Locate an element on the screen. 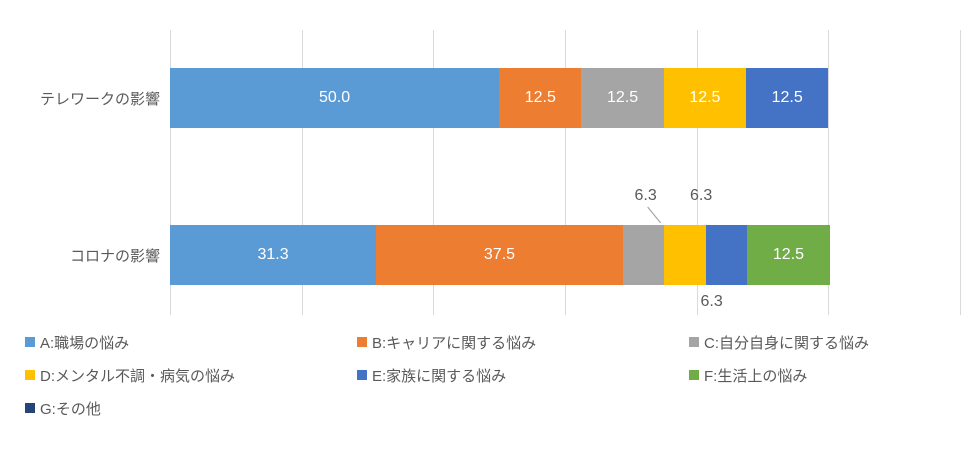 This screenshot has width=980, height=459. data-label: 31.3 is located at coordinates (273, 254).